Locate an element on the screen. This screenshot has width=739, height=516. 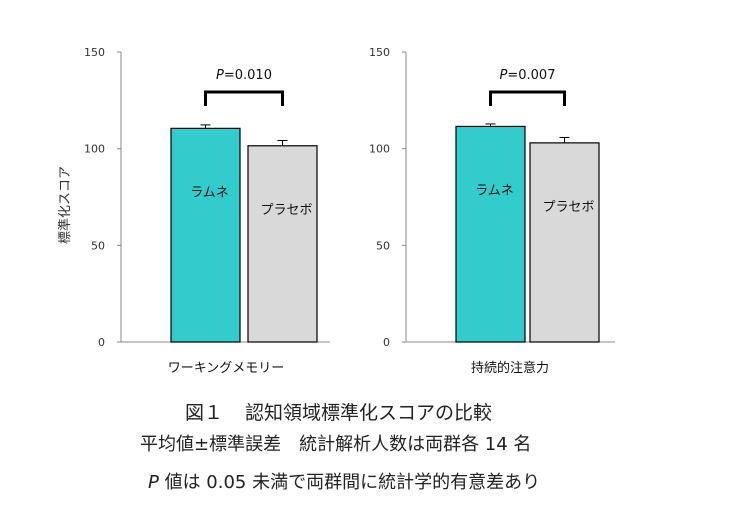
figure-caption-line3: P 値は 0.05 未満で両群間に統計学的有意差あり is located at coordinates (443, 481).